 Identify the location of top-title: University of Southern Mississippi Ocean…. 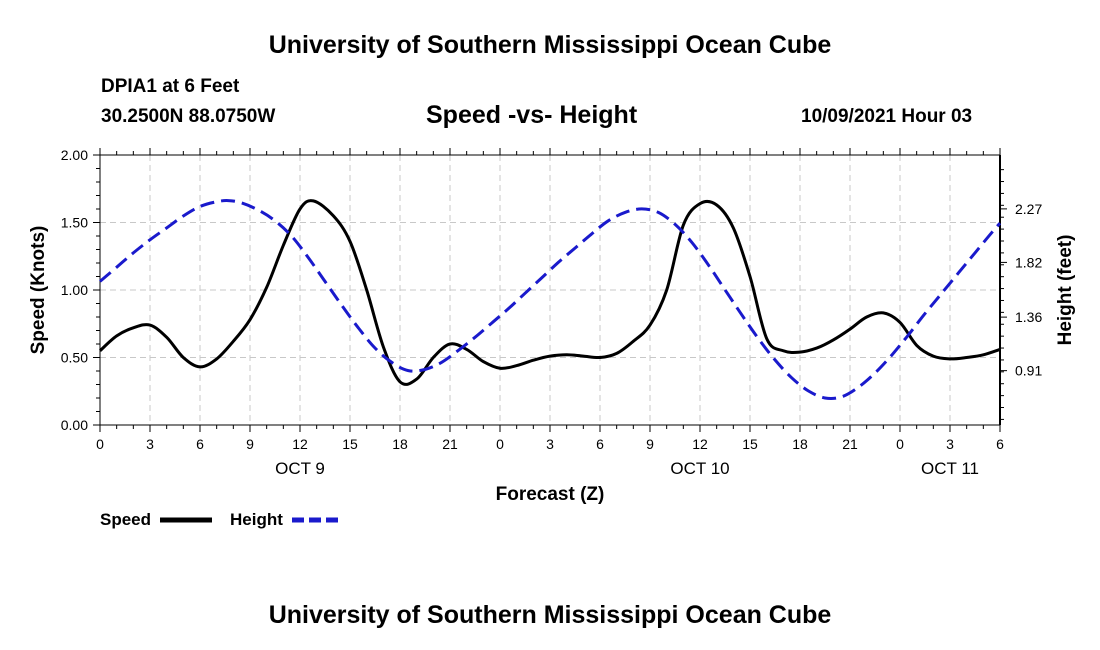
(550, 45).